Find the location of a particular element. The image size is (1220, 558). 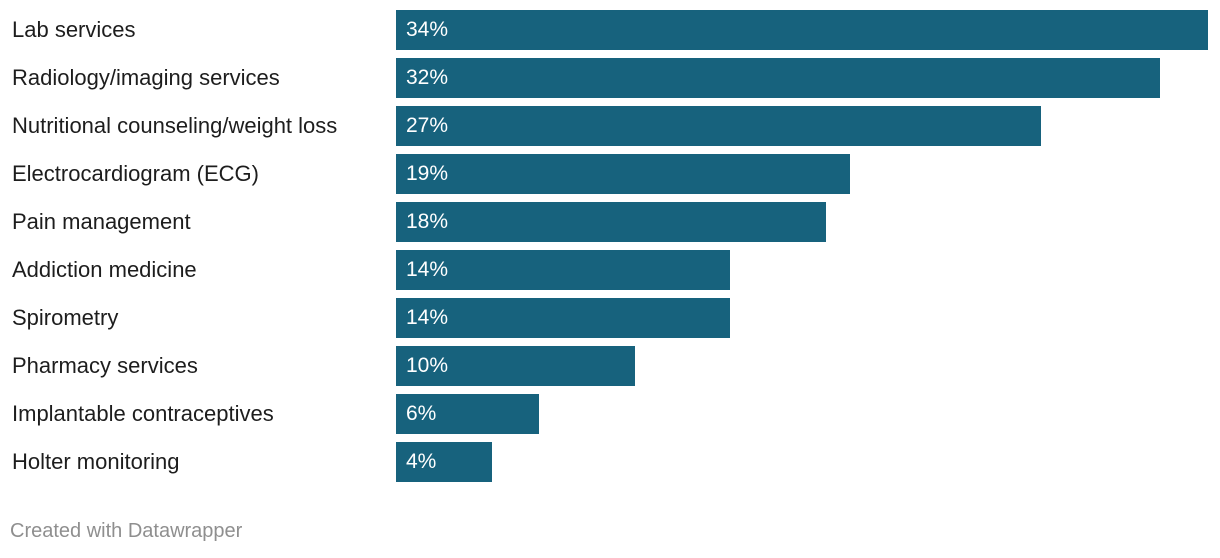

category-label: Pain management is located at coordinates (101, 221).